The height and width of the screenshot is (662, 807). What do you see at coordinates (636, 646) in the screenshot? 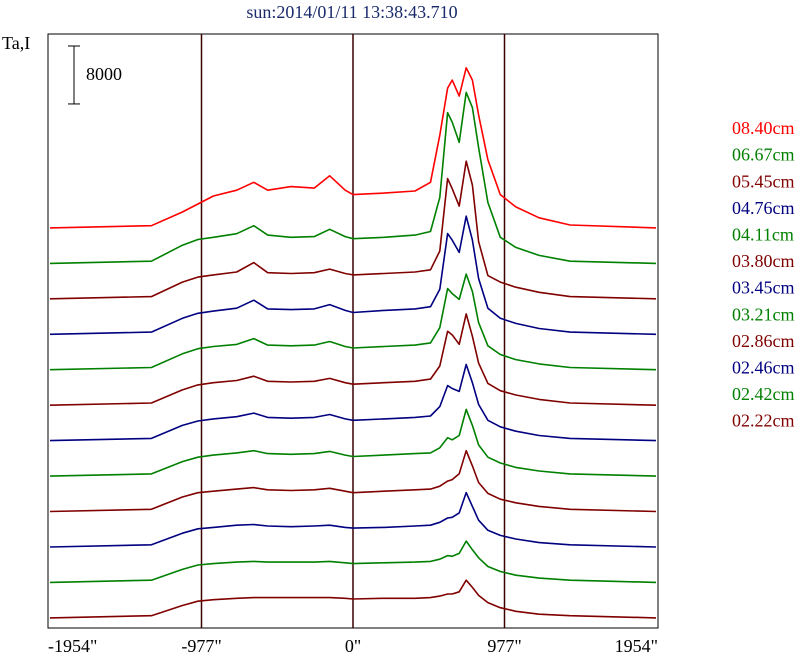
I see `x-tick-label: 1954"` at bounding box center [636, 646].